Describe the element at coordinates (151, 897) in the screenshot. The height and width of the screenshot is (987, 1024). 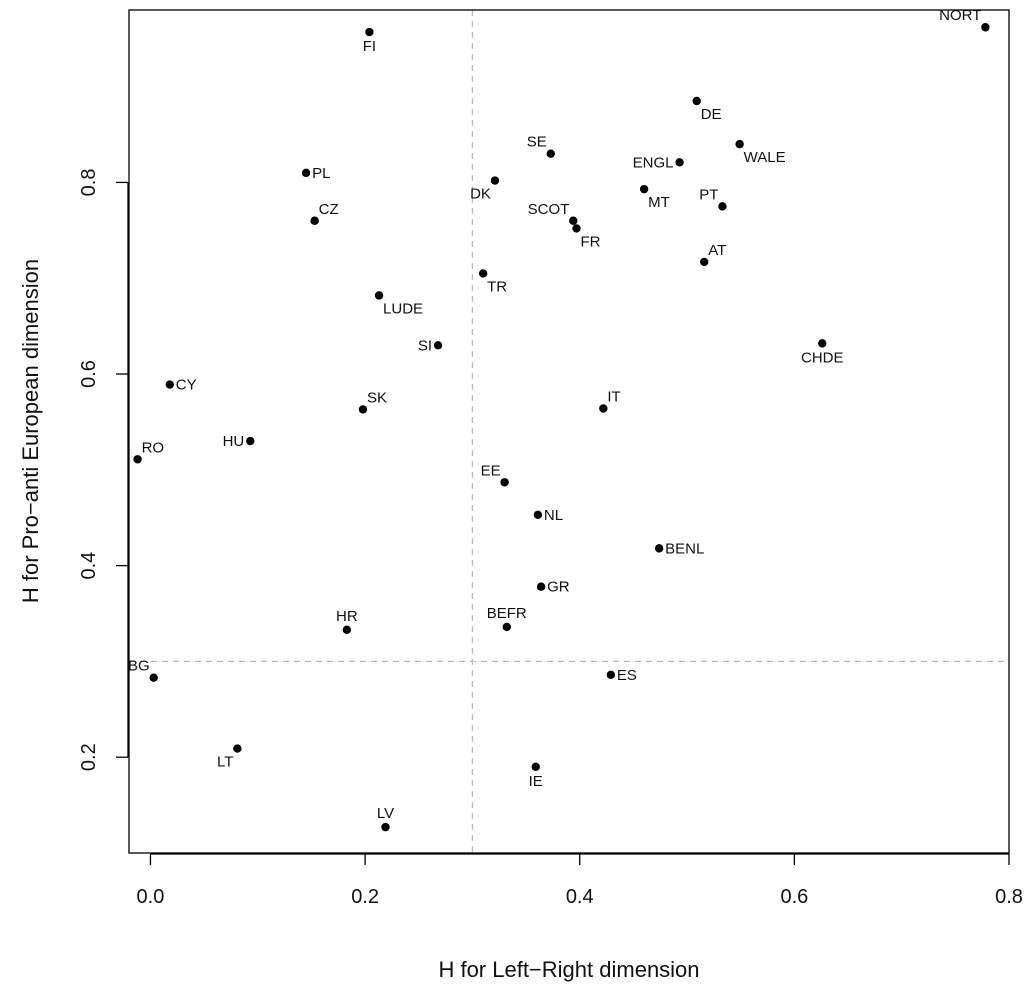
I see `x-tick-label: 0.0` at that location.